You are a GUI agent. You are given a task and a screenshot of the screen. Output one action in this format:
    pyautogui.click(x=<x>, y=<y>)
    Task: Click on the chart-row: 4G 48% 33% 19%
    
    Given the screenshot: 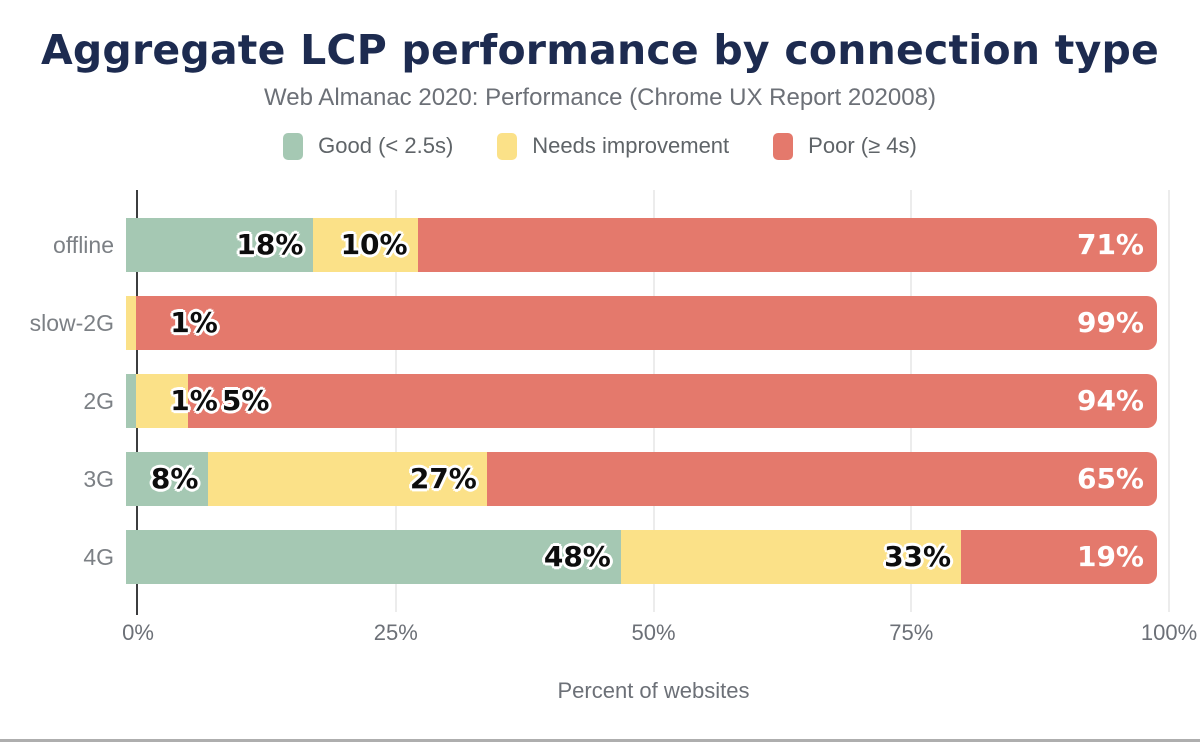 What is the action you would take?
    pyautogui.click(x=600, y=557)
    